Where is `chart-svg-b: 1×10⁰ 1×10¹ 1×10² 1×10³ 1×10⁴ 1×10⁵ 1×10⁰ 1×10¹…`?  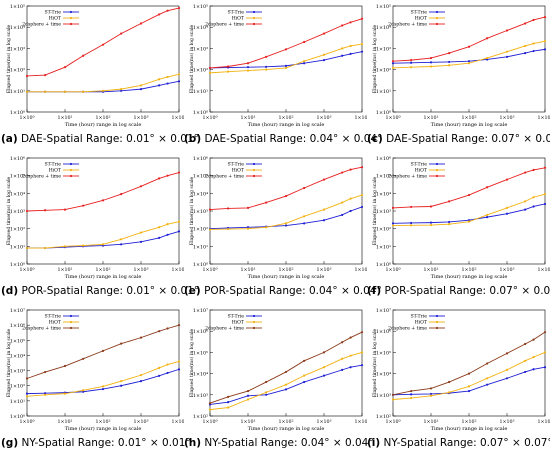 chart-svg-b: 1×10⁰ 1×10¹ 1×10² 1×10³ 1×10⁴ 1×10⁵ 1×10⁰ 1×10¹… is located at coordinates (277, 66).